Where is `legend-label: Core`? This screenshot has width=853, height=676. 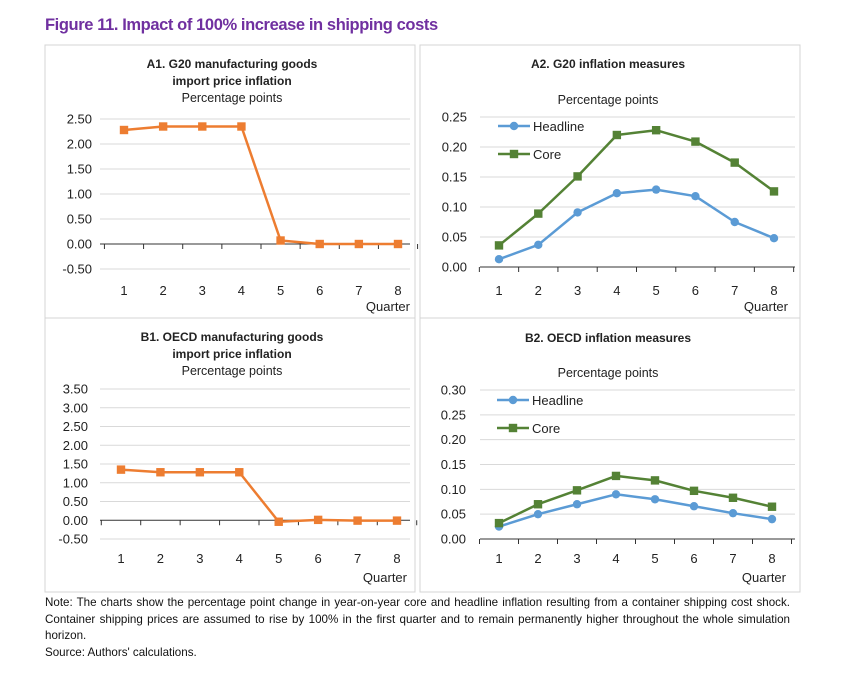 legend-label: Core is located at coordinates (546, 428).